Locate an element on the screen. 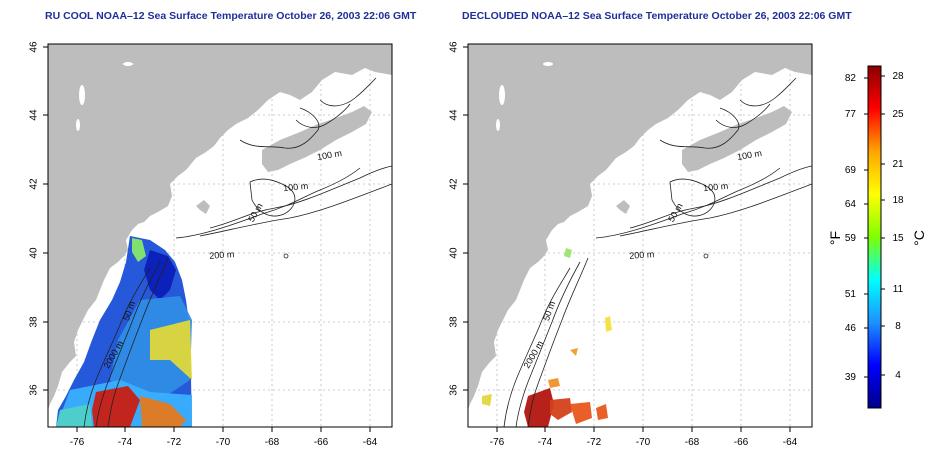  x-tick-label: -74 is located at coordinates (545, 442).